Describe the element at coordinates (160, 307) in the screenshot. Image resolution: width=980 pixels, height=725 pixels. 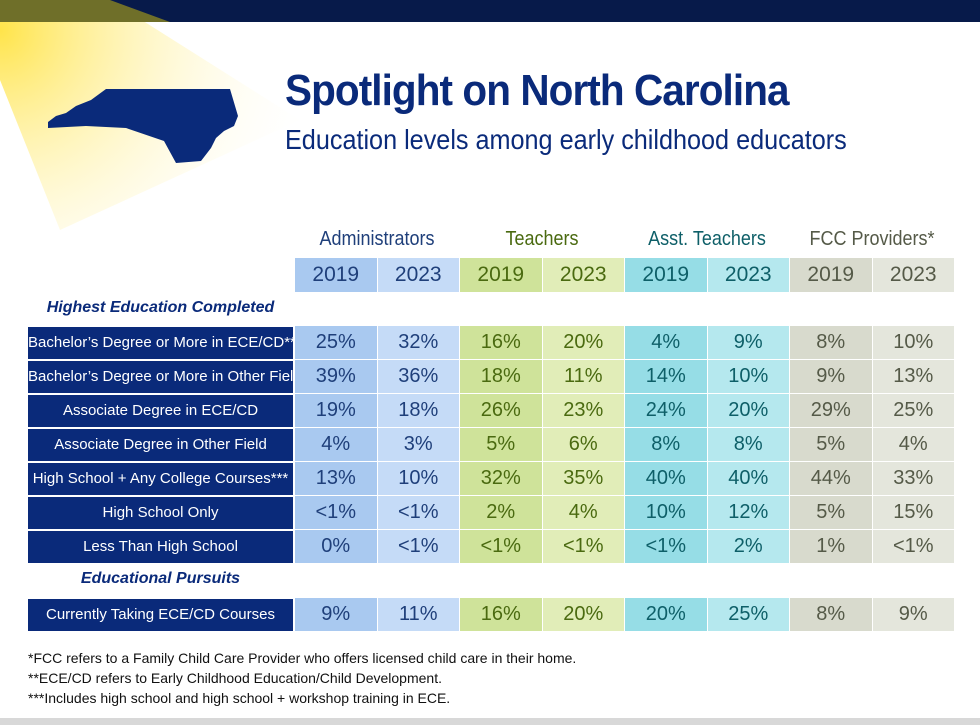
I see `section-heading: Highest Education Completed` at that location.